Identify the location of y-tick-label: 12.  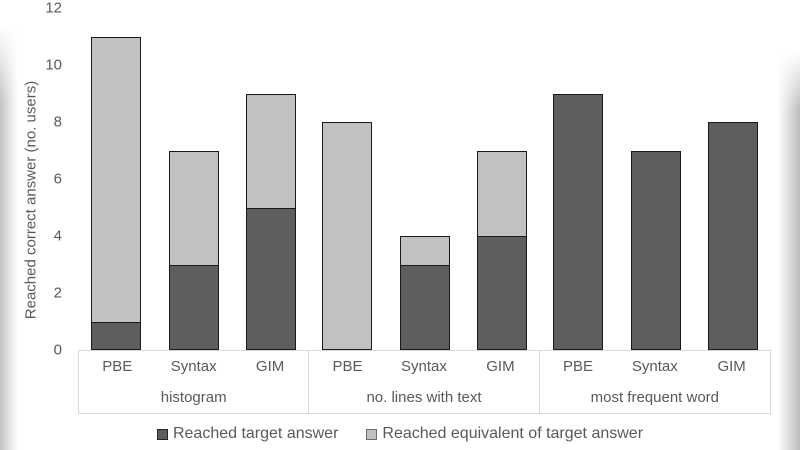
(53, 8).